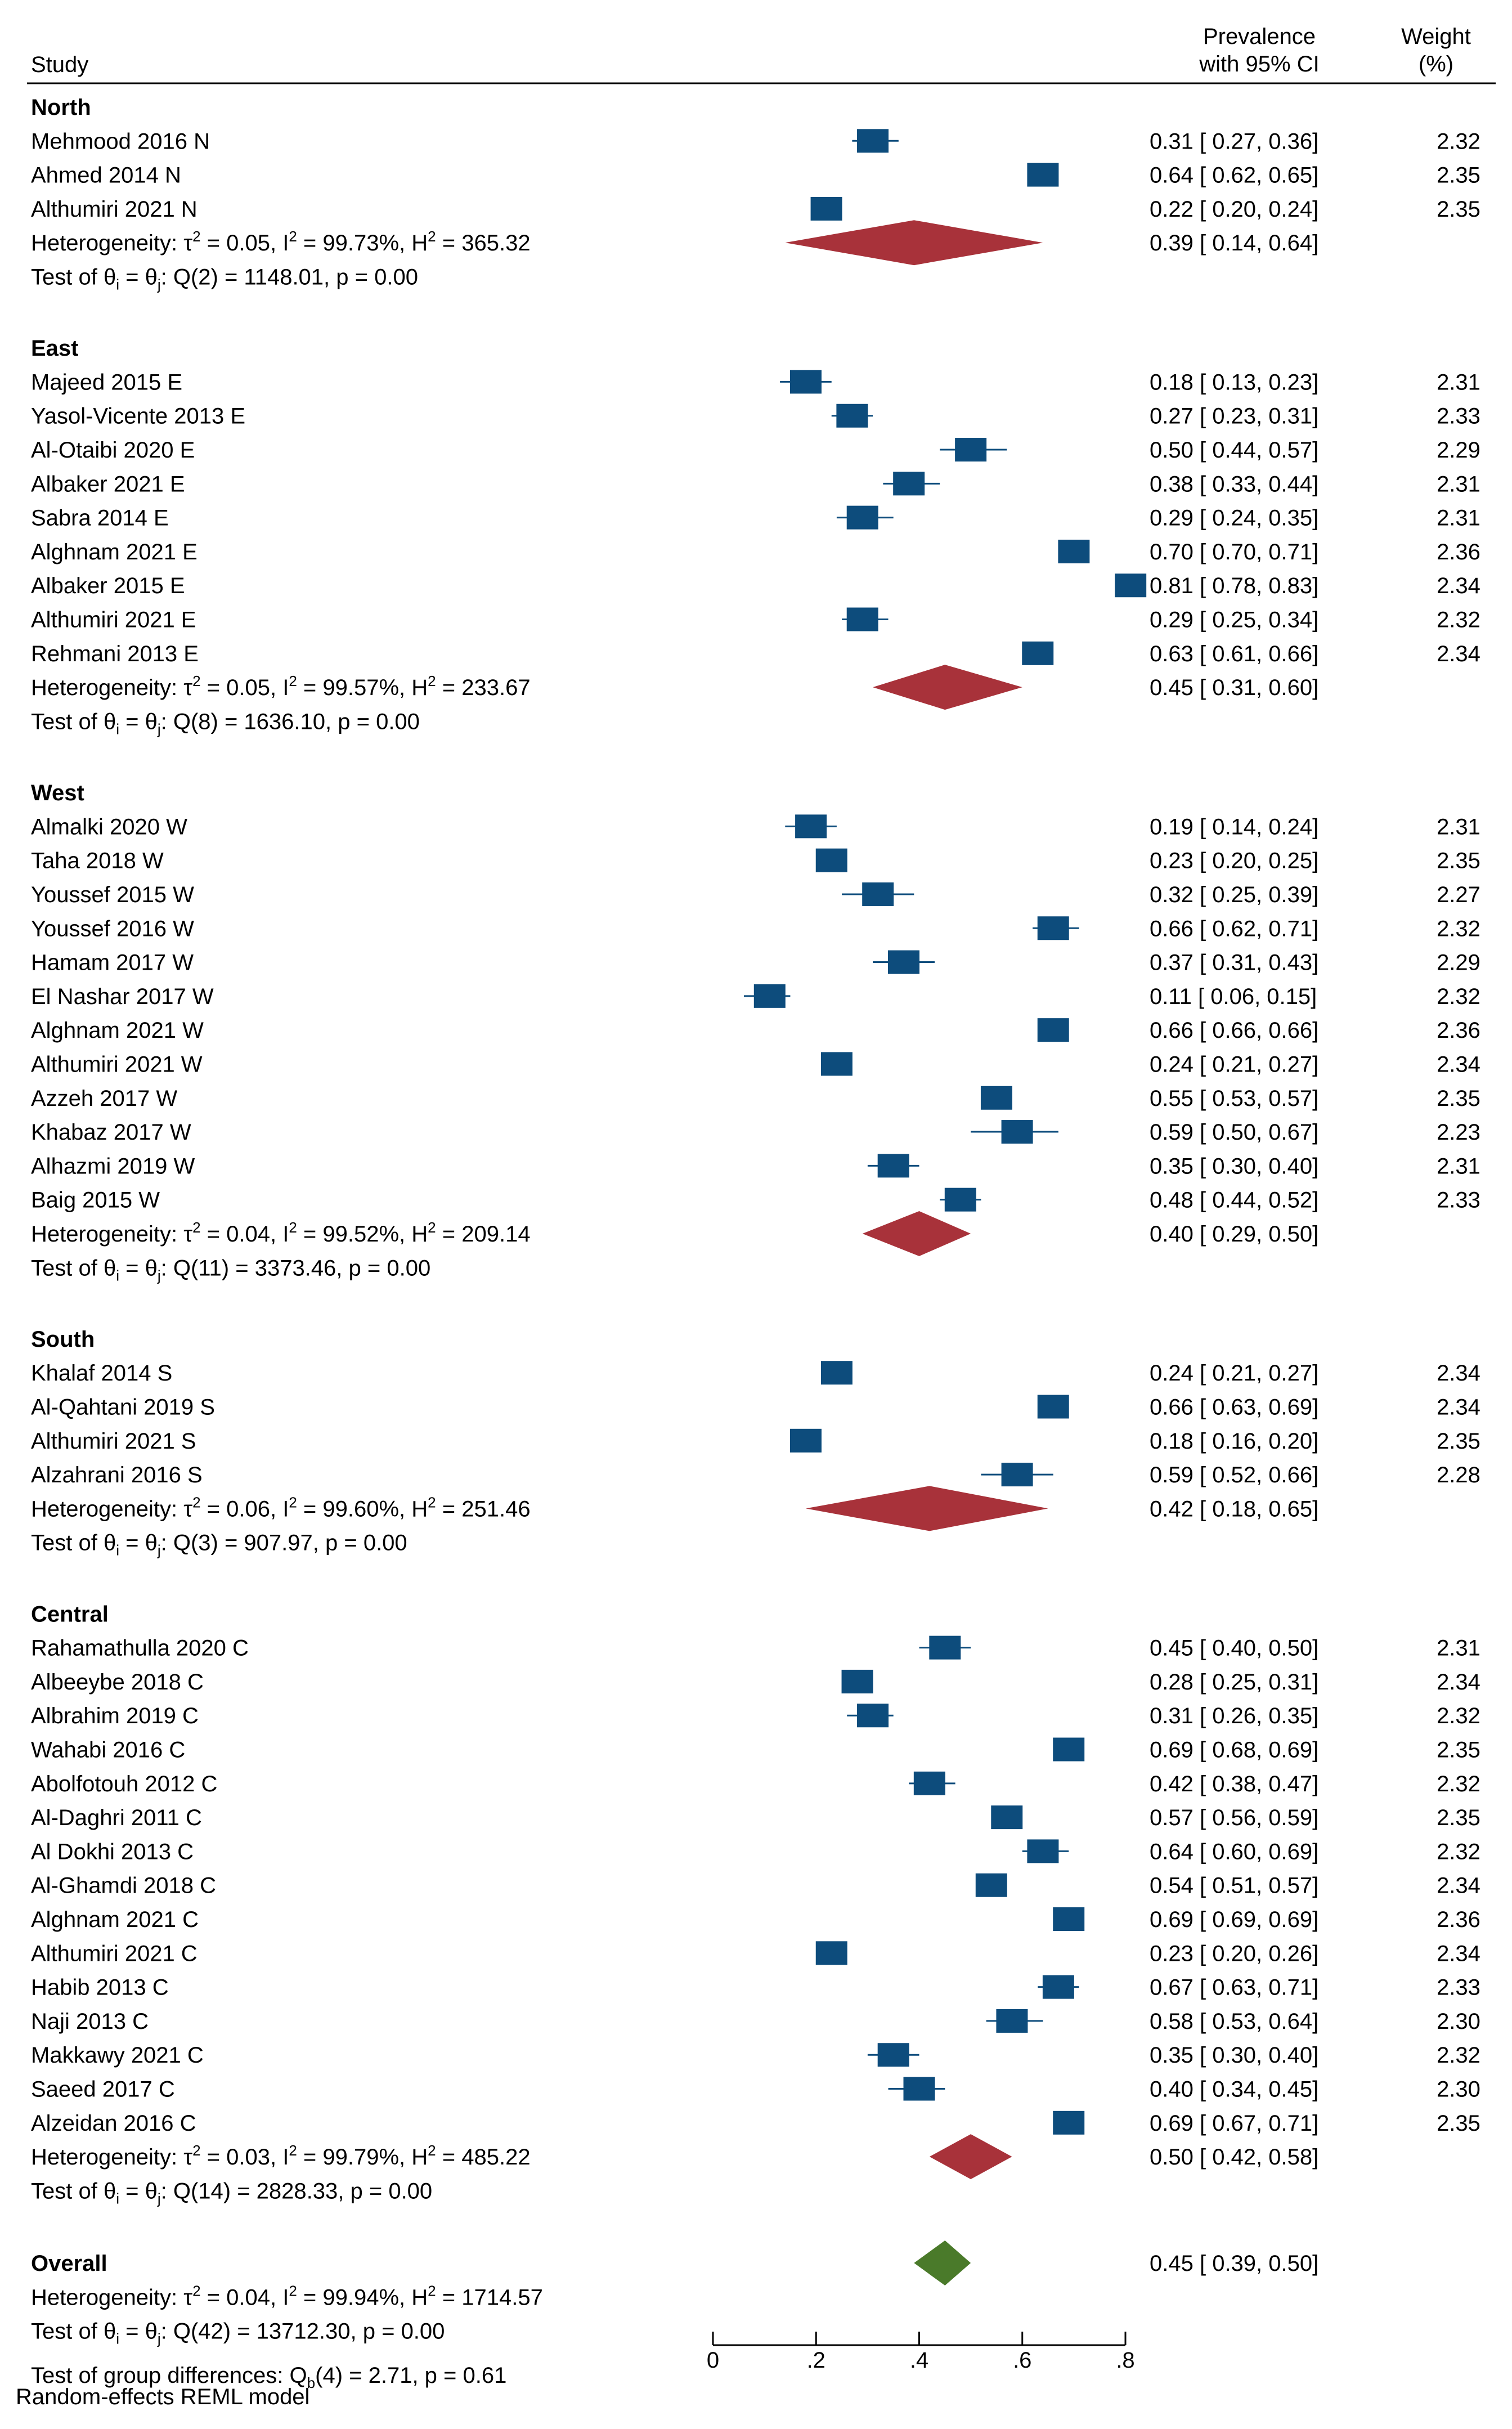  Describe the element at coordinates (120, 141) in the screenshot. I see `study-label: Mehmood 2016 N` at that location.